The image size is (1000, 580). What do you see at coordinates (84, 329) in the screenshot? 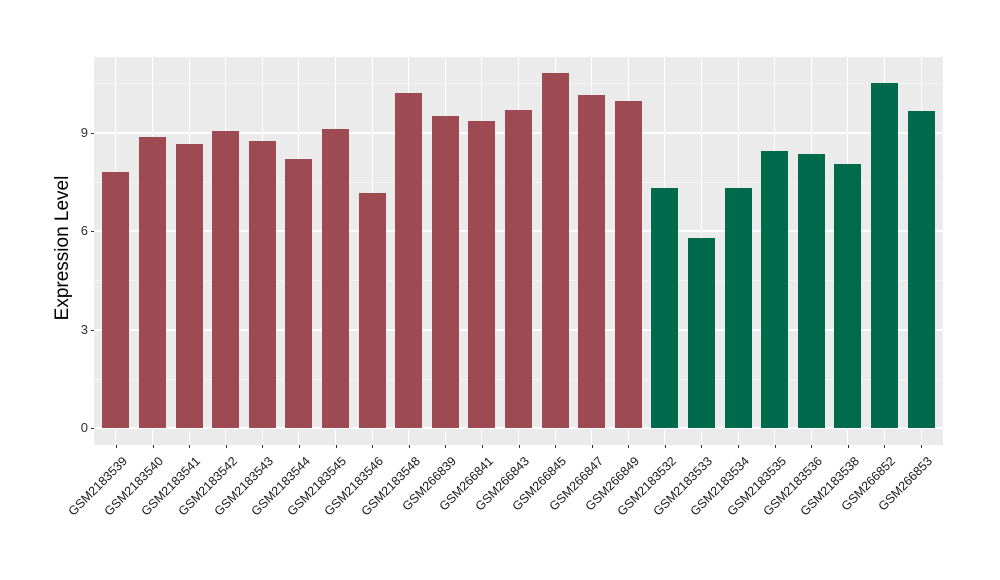
I see `y-tick-label: 3` at bounding box center [84, 329].